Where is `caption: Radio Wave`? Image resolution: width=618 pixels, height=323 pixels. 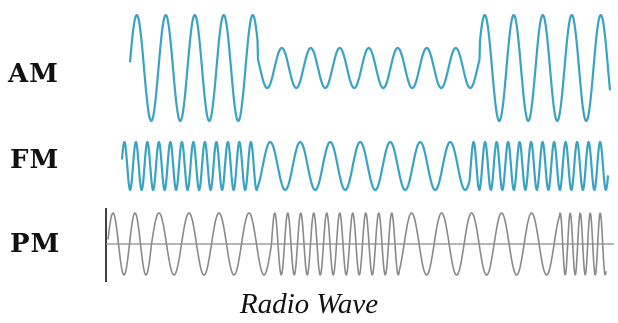 caption: Radio Wave is located at coordinates (308, 304).